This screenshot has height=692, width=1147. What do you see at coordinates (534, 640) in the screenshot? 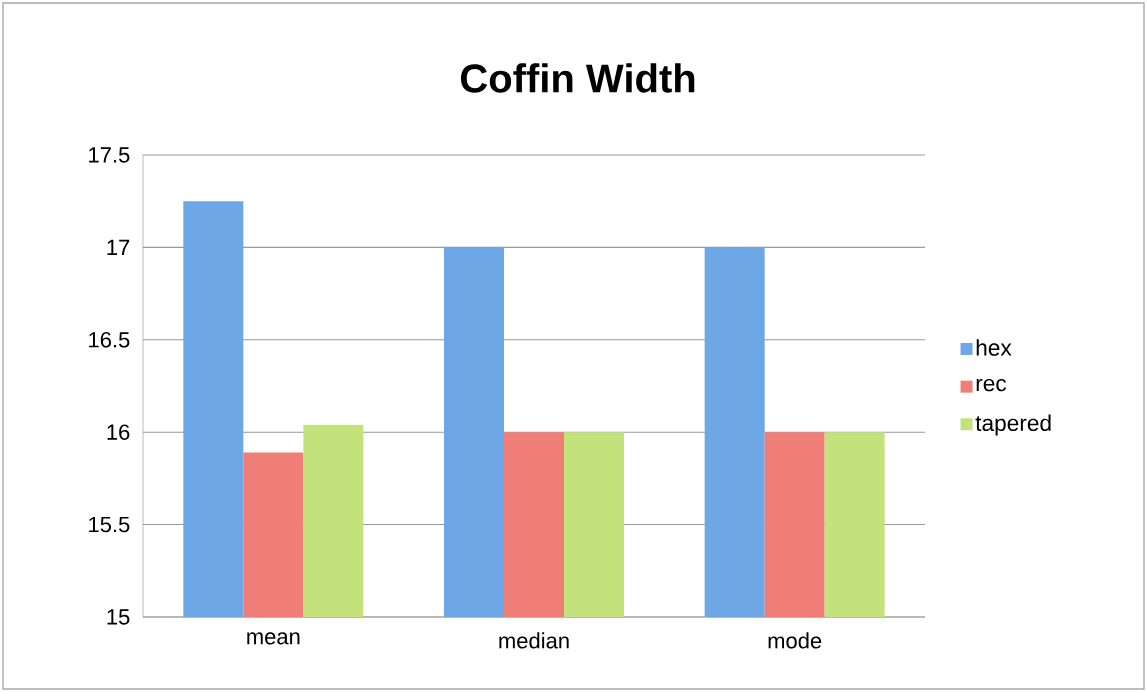
I see `x-tick-label: median` at bounding box center [534, 640].